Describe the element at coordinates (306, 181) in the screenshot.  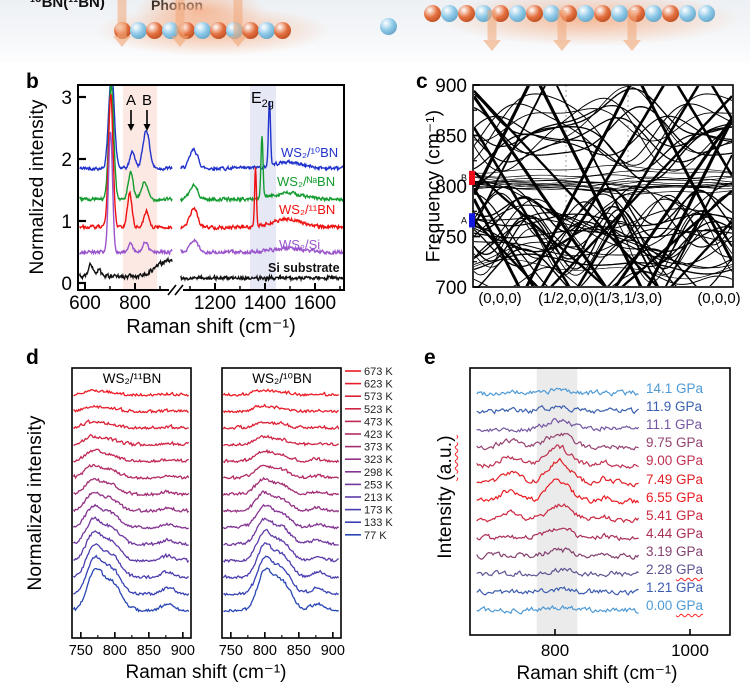
I see `series-label: WS₂/ᴺᵃBN` at that location.